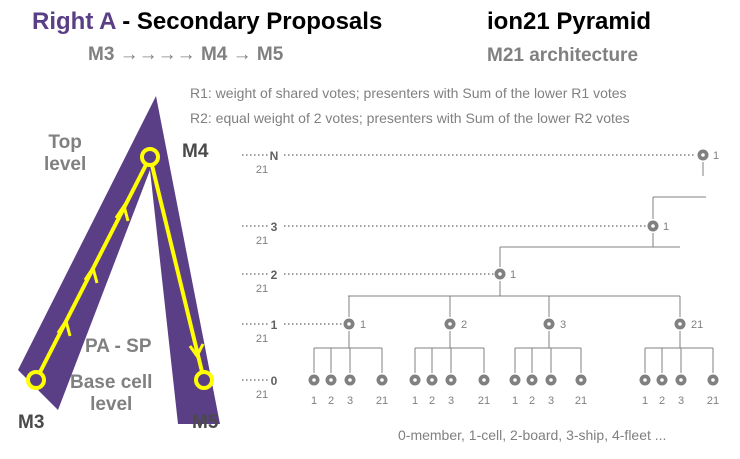 The height and width of the screenshot is (459, 740). Describe the element at coordinates (415, 380) in the screenshot. I see `node-level0-1-0-center` at that location.